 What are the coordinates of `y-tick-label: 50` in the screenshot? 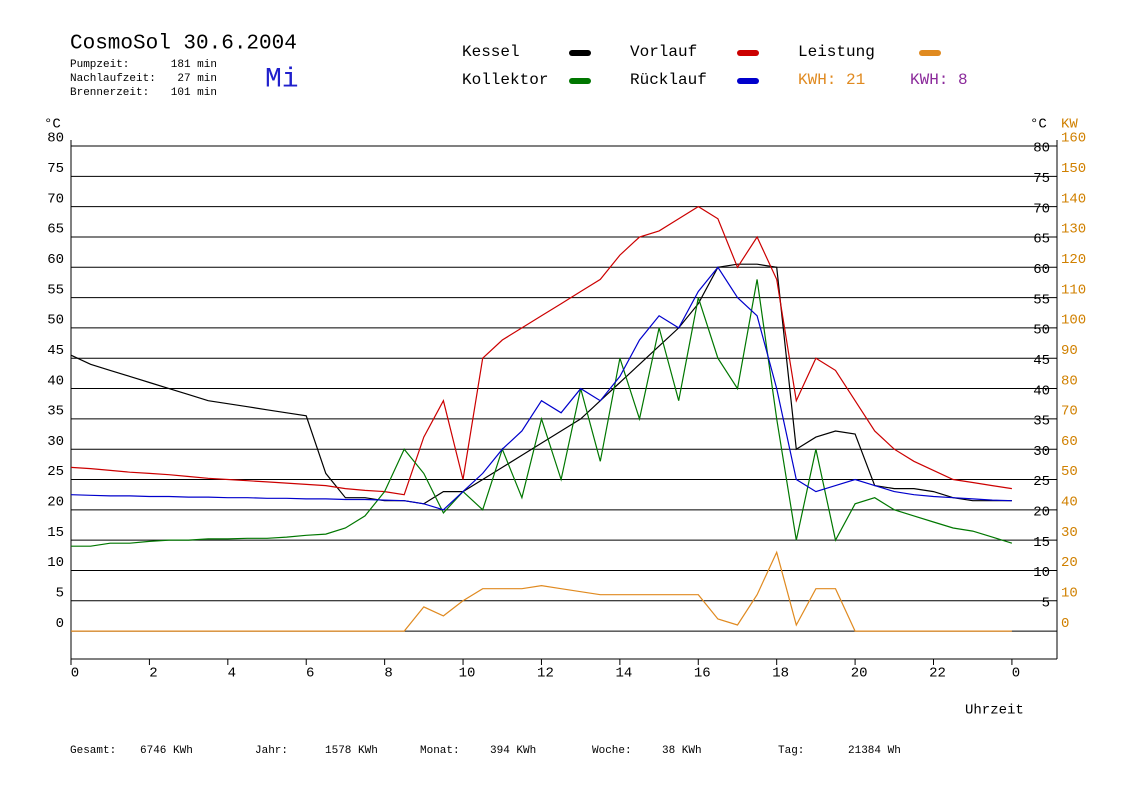 It's located at (55, 321).